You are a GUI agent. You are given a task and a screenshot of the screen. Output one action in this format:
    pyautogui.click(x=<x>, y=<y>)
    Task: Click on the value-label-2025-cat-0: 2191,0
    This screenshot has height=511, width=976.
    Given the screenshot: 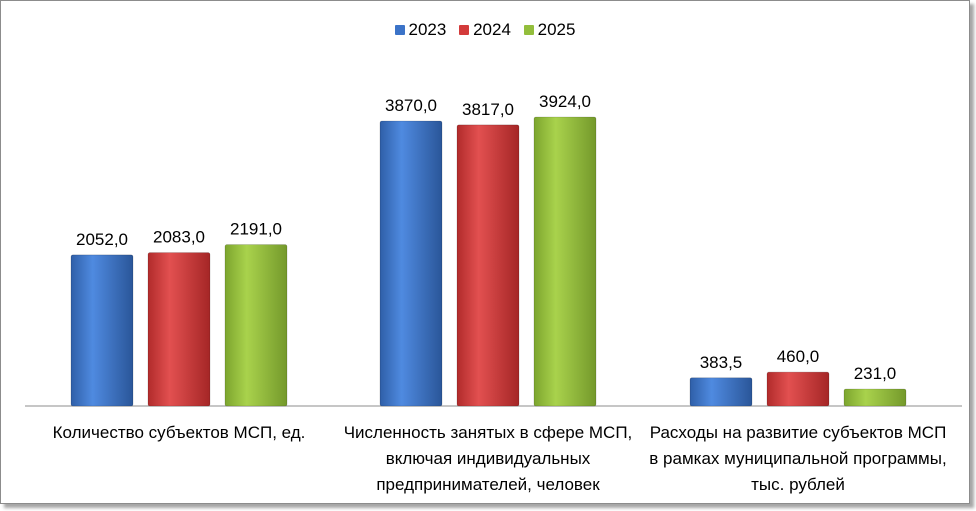 What is the action you would take?
    pyautogui.click(x=256, y=229)
    